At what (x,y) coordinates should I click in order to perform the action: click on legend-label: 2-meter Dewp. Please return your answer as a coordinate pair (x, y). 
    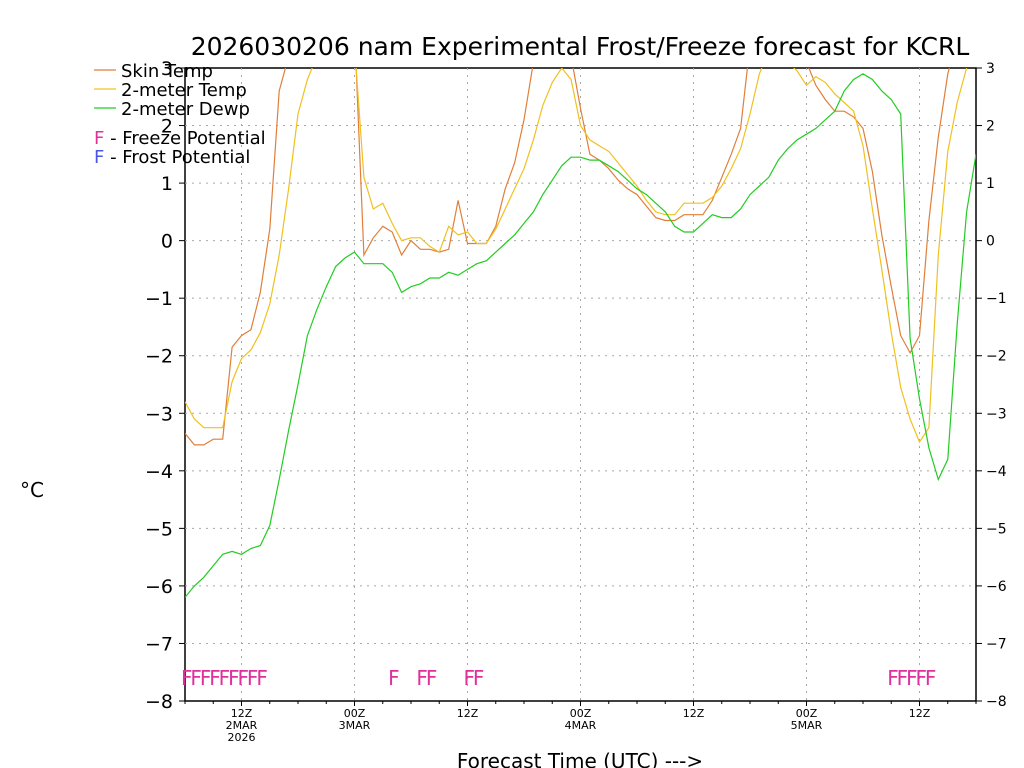
    Looking at the image, I should click on (185, 109).